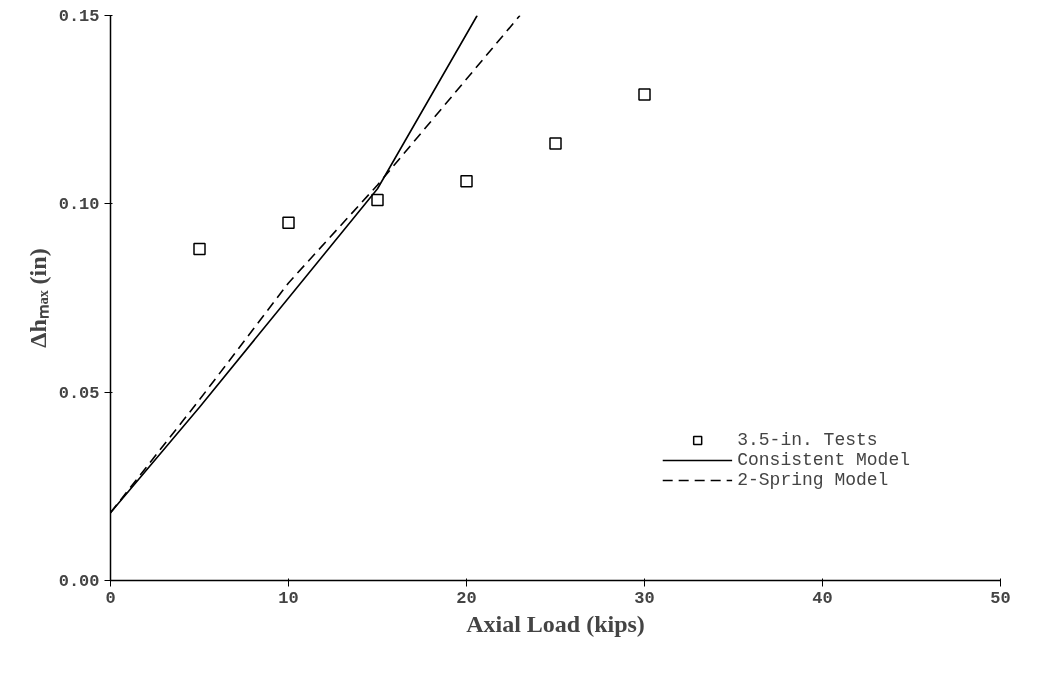  Describe the element at coordinates (79, 393) in the screenshot. I see `y-tick-label: 0.05` at that location.